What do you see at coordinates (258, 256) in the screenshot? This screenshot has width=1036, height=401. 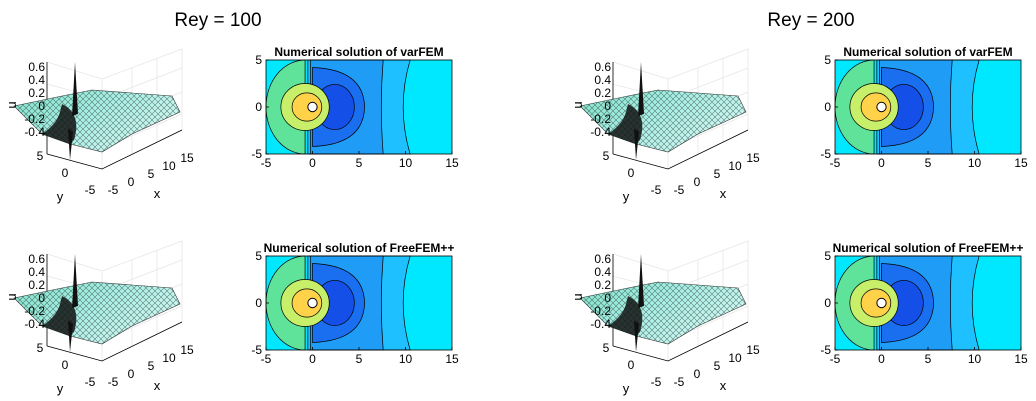 I see `y-tick-label: 5` at bounding box center [258, 256].